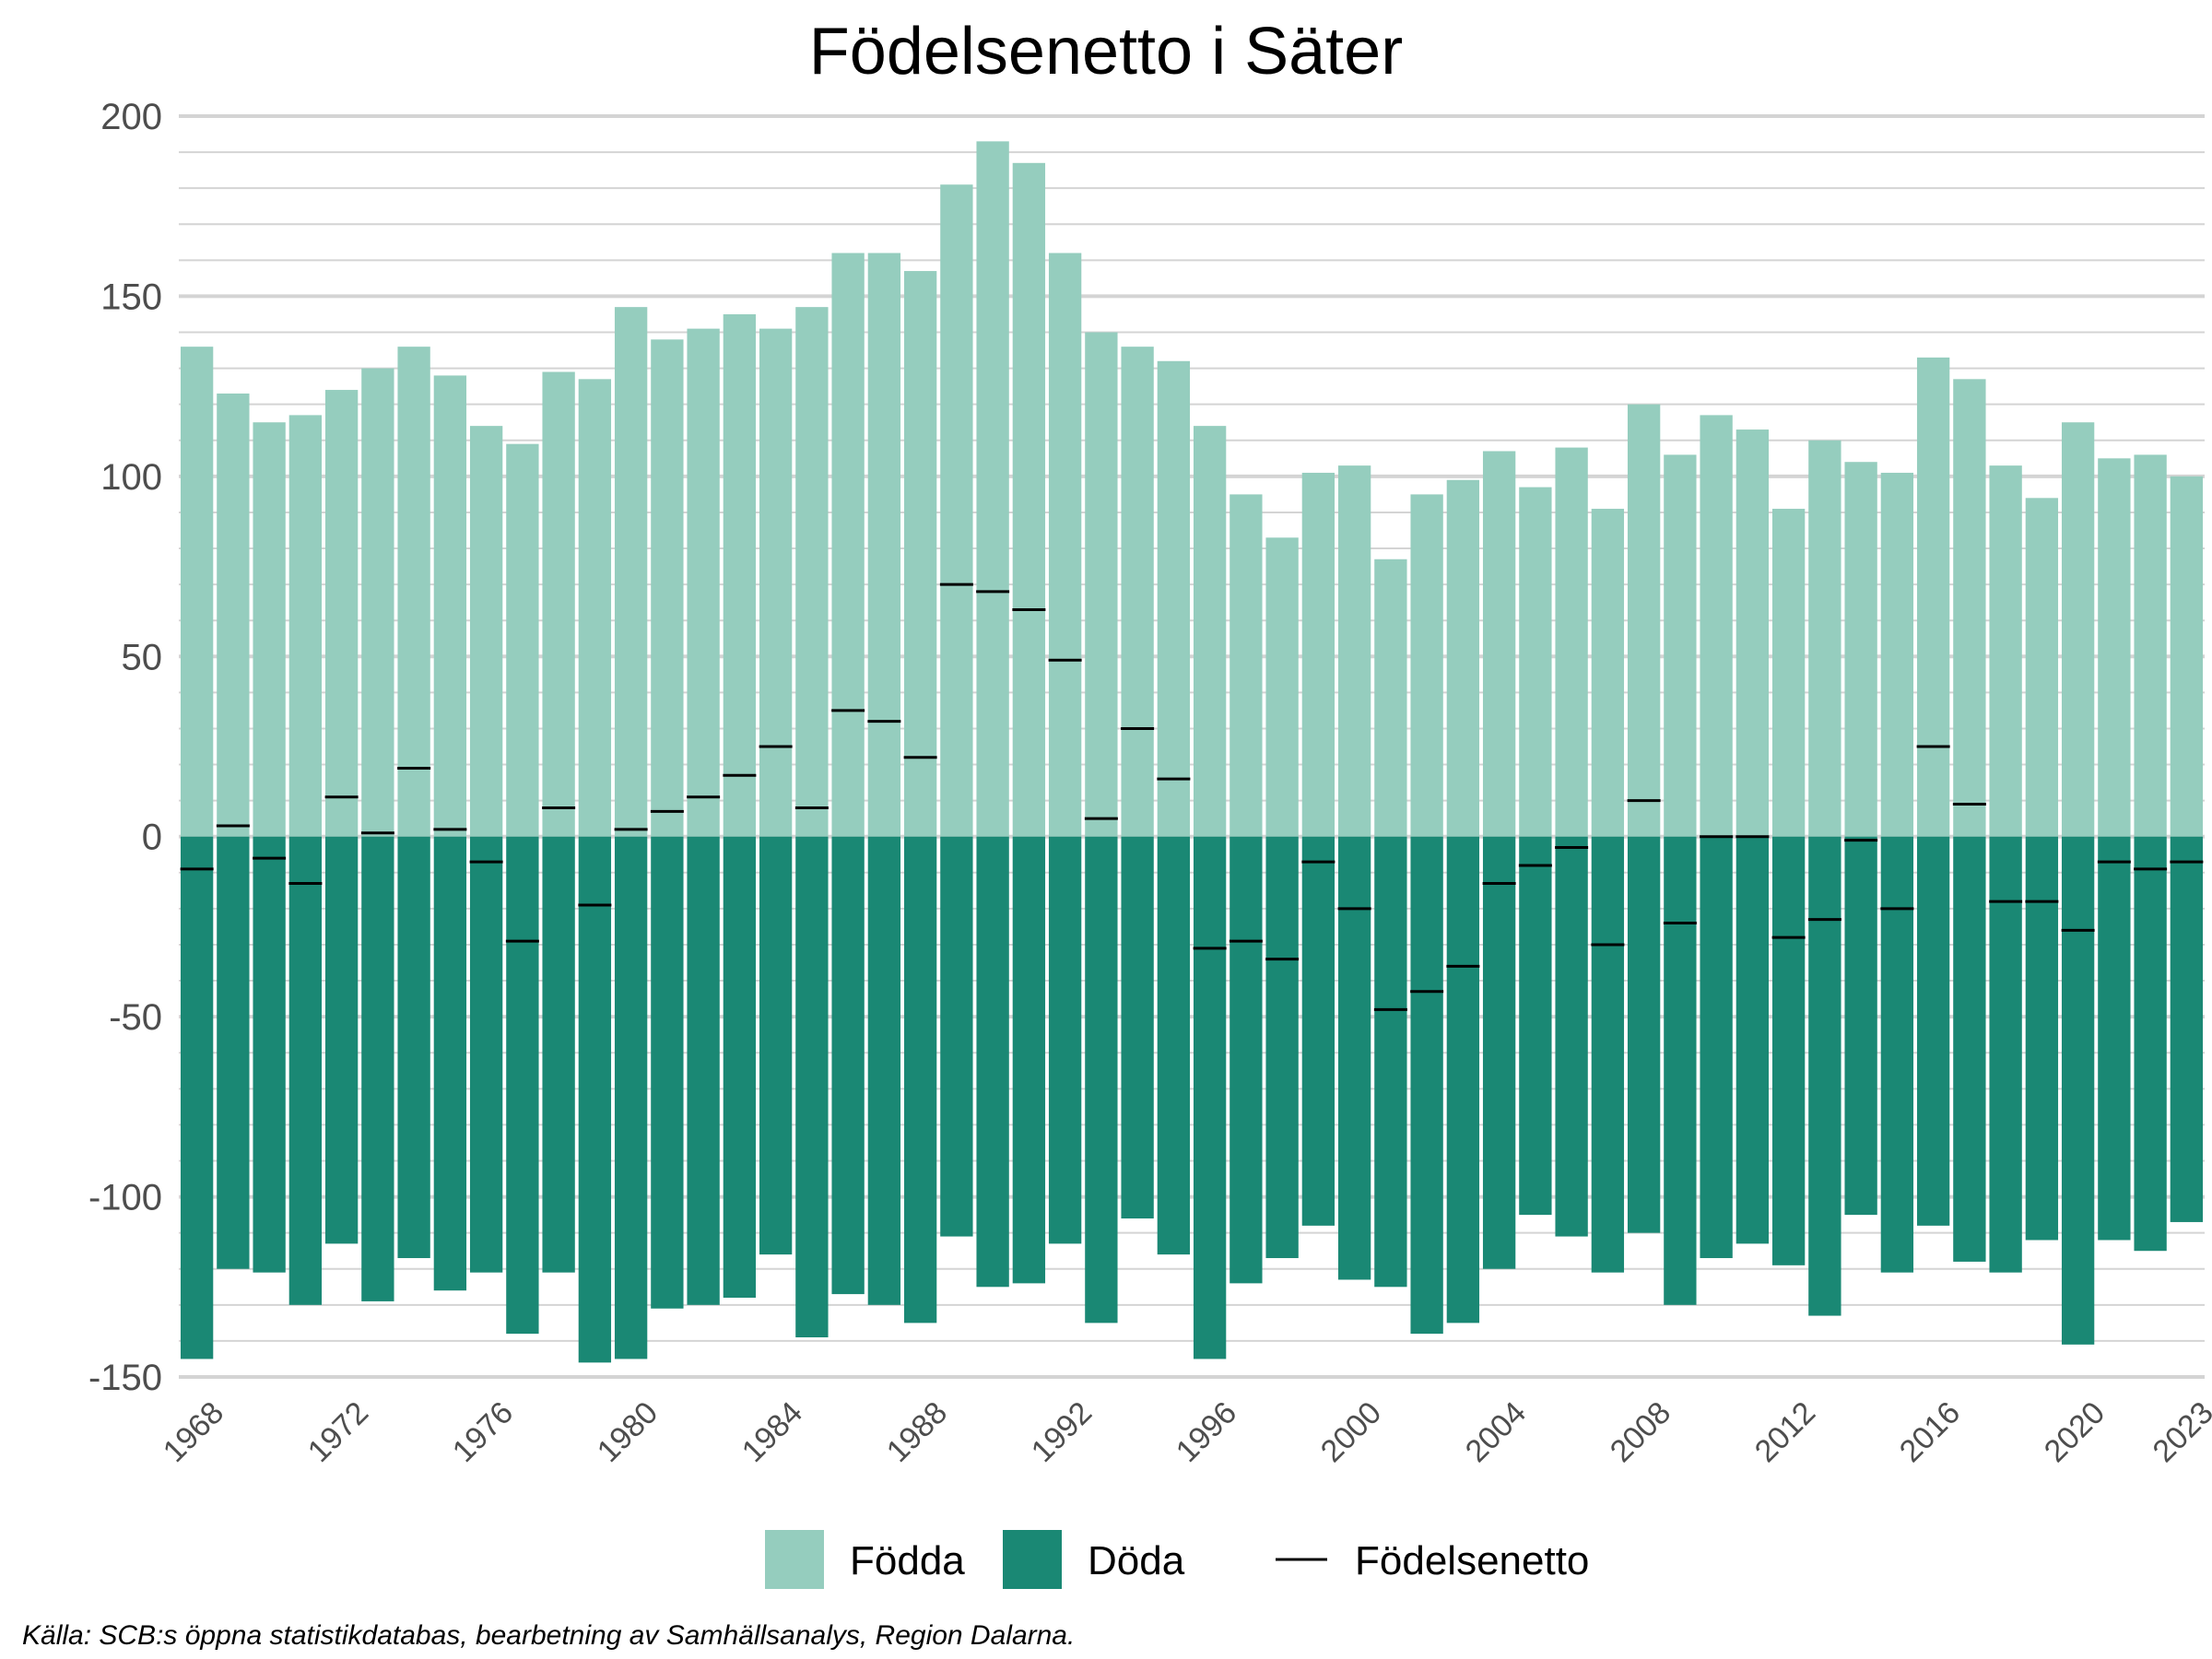 The width and height of the screenshot is (2212, 1659). Describe the element at coordinates (131, 296) in the screenshot. I see `y-tick-label: 150` at that location.